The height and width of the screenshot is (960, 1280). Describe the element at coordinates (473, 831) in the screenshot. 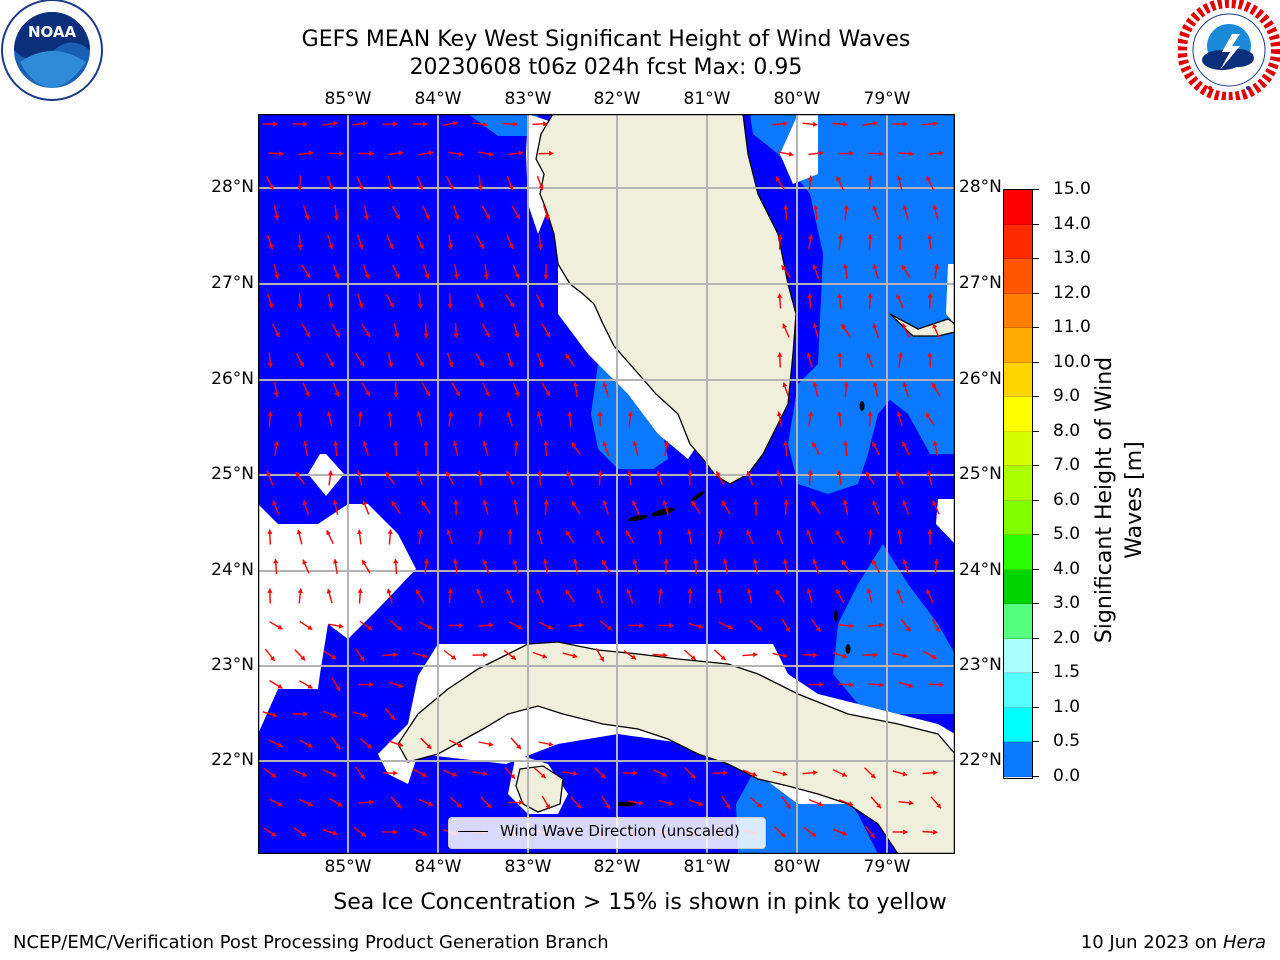

I see `legend-line-sample` at that location.